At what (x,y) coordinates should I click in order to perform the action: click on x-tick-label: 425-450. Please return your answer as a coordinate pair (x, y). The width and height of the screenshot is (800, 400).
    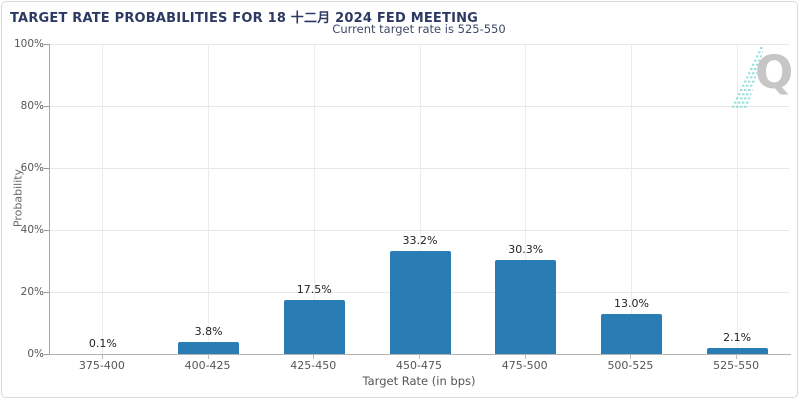
    Looking at the image, I should click on (313, 365).